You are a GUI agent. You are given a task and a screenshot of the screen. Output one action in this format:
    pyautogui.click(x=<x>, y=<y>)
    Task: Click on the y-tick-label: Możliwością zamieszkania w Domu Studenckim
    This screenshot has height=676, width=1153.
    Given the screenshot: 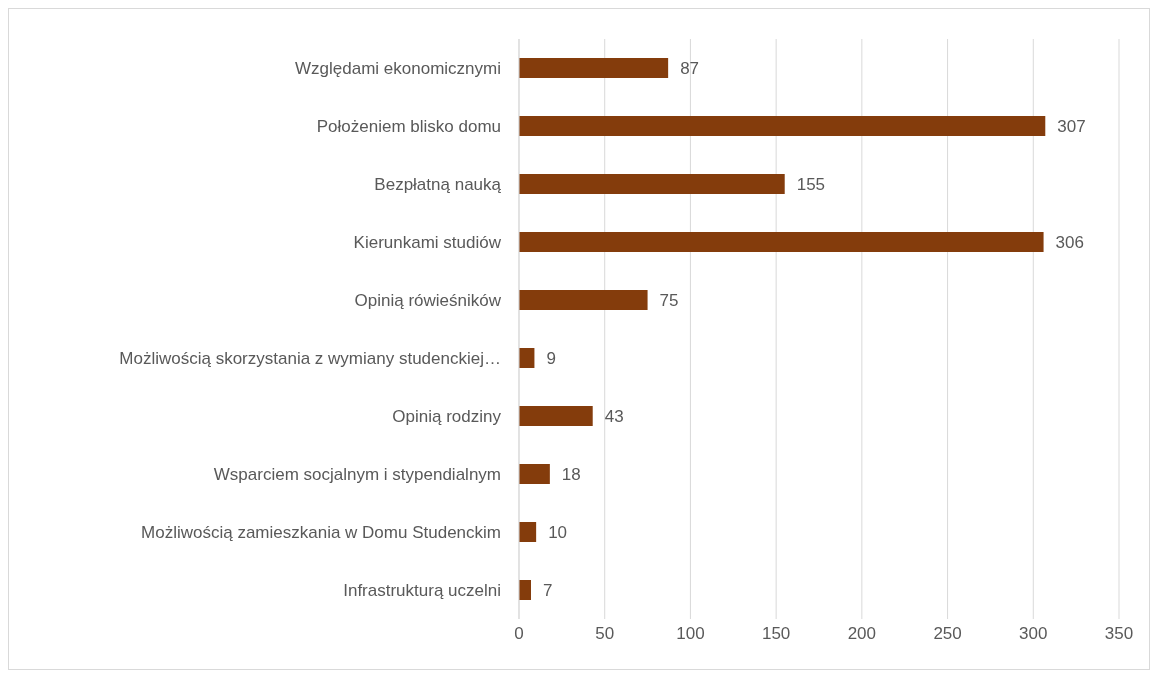 What is the action you would take?
    pyautogui.click(x=321, y=533)
    